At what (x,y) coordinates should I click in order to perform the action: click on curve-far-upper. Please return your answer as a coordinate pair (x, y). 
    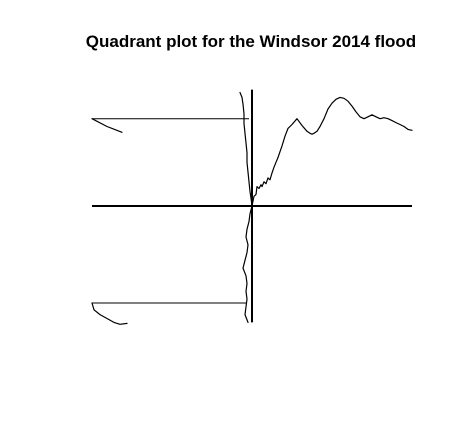
    Looking at the image, I should click on (107, 125).